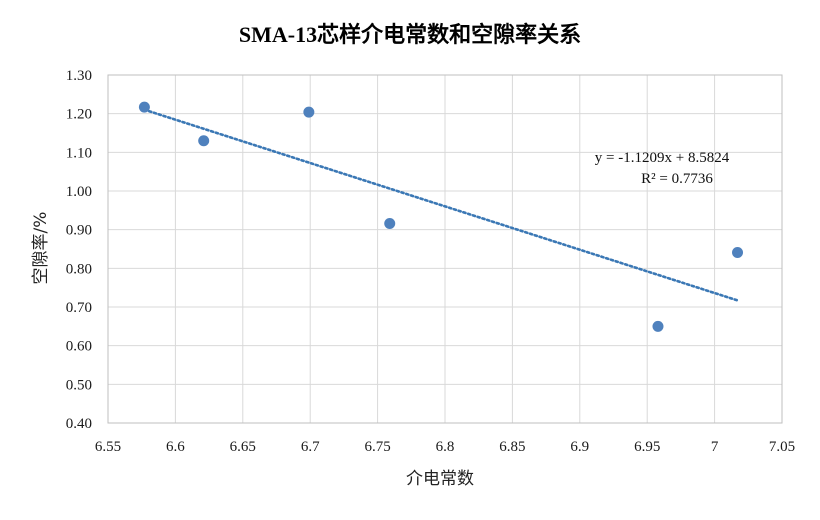 This screenshot has height=520, width=820. Describe the element at coordinates (579, 447) in the screenshot. I see `x-tick-label: 6.9` at that location.